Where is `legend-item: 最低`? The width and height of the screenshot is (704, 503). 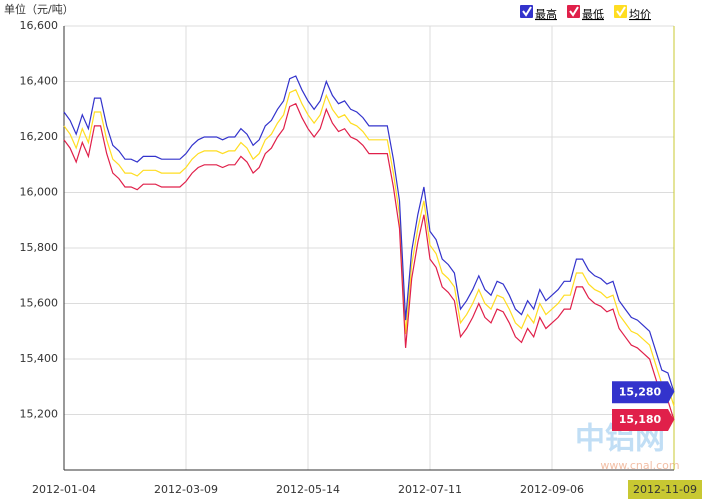
legend-item: 最低 is located at coordinates (585, 13).